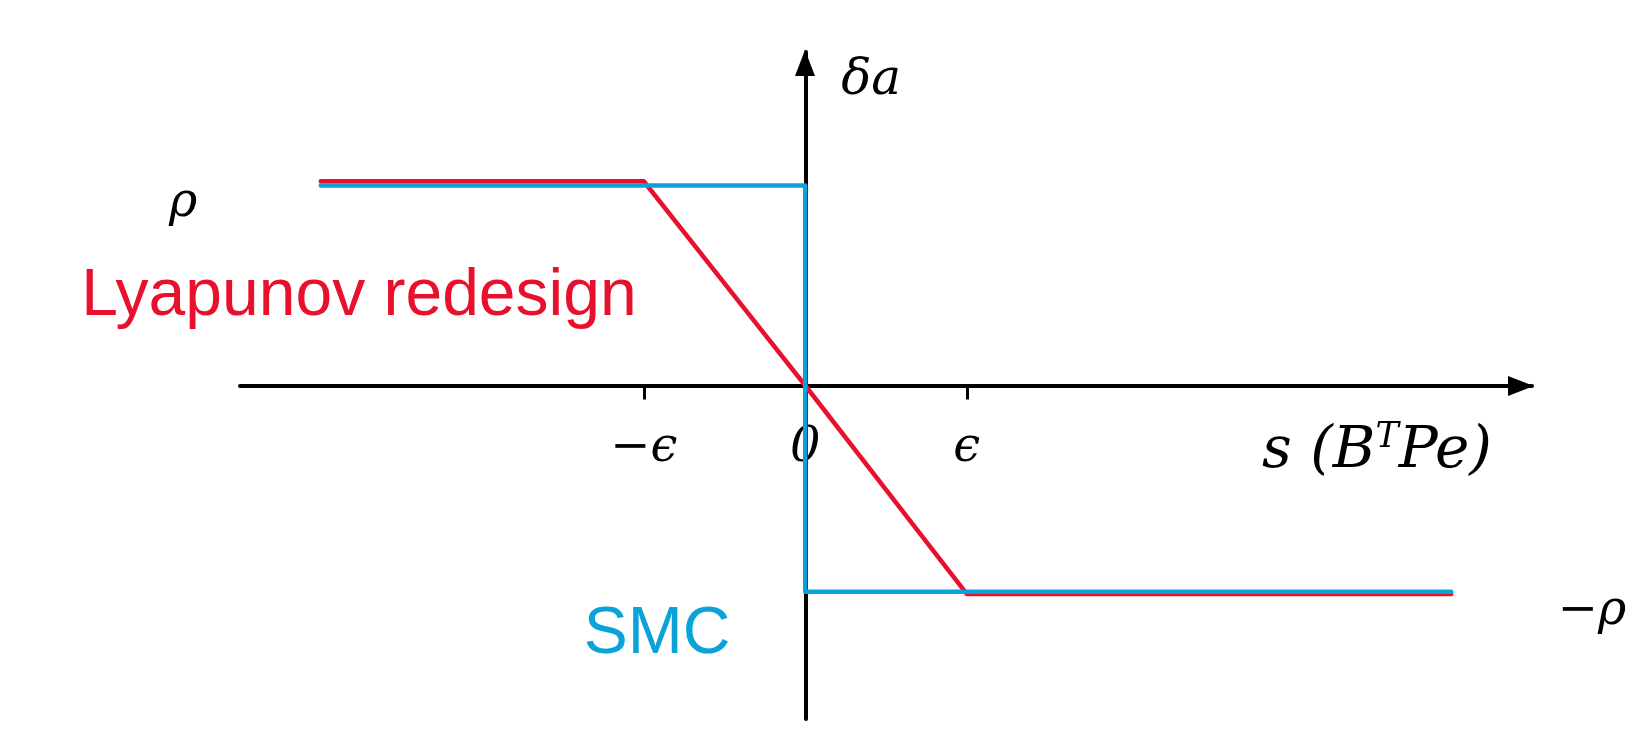 The height and width of the screenshot is (740, 1647). What do you see at coordinates (967, 443) in the screenshot?
I see `x-tick-label: ϵ` at bounding box center [967, 443].